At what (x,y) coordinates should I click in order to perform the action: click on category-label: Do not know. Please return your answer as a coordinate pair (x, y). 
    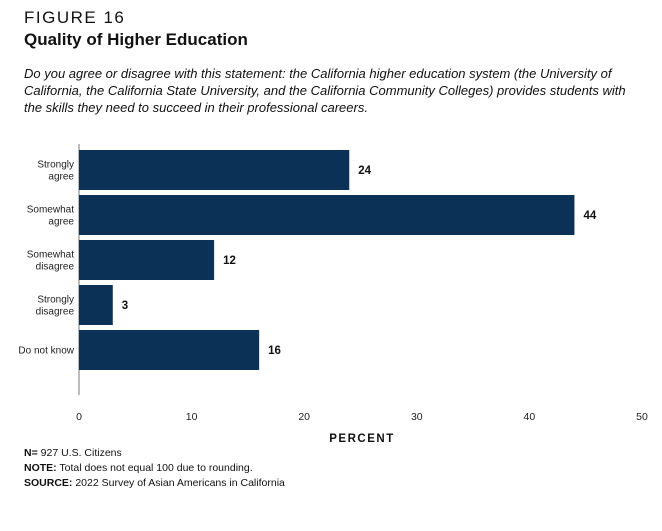
    Looking at the image, I should click on (46, 351).